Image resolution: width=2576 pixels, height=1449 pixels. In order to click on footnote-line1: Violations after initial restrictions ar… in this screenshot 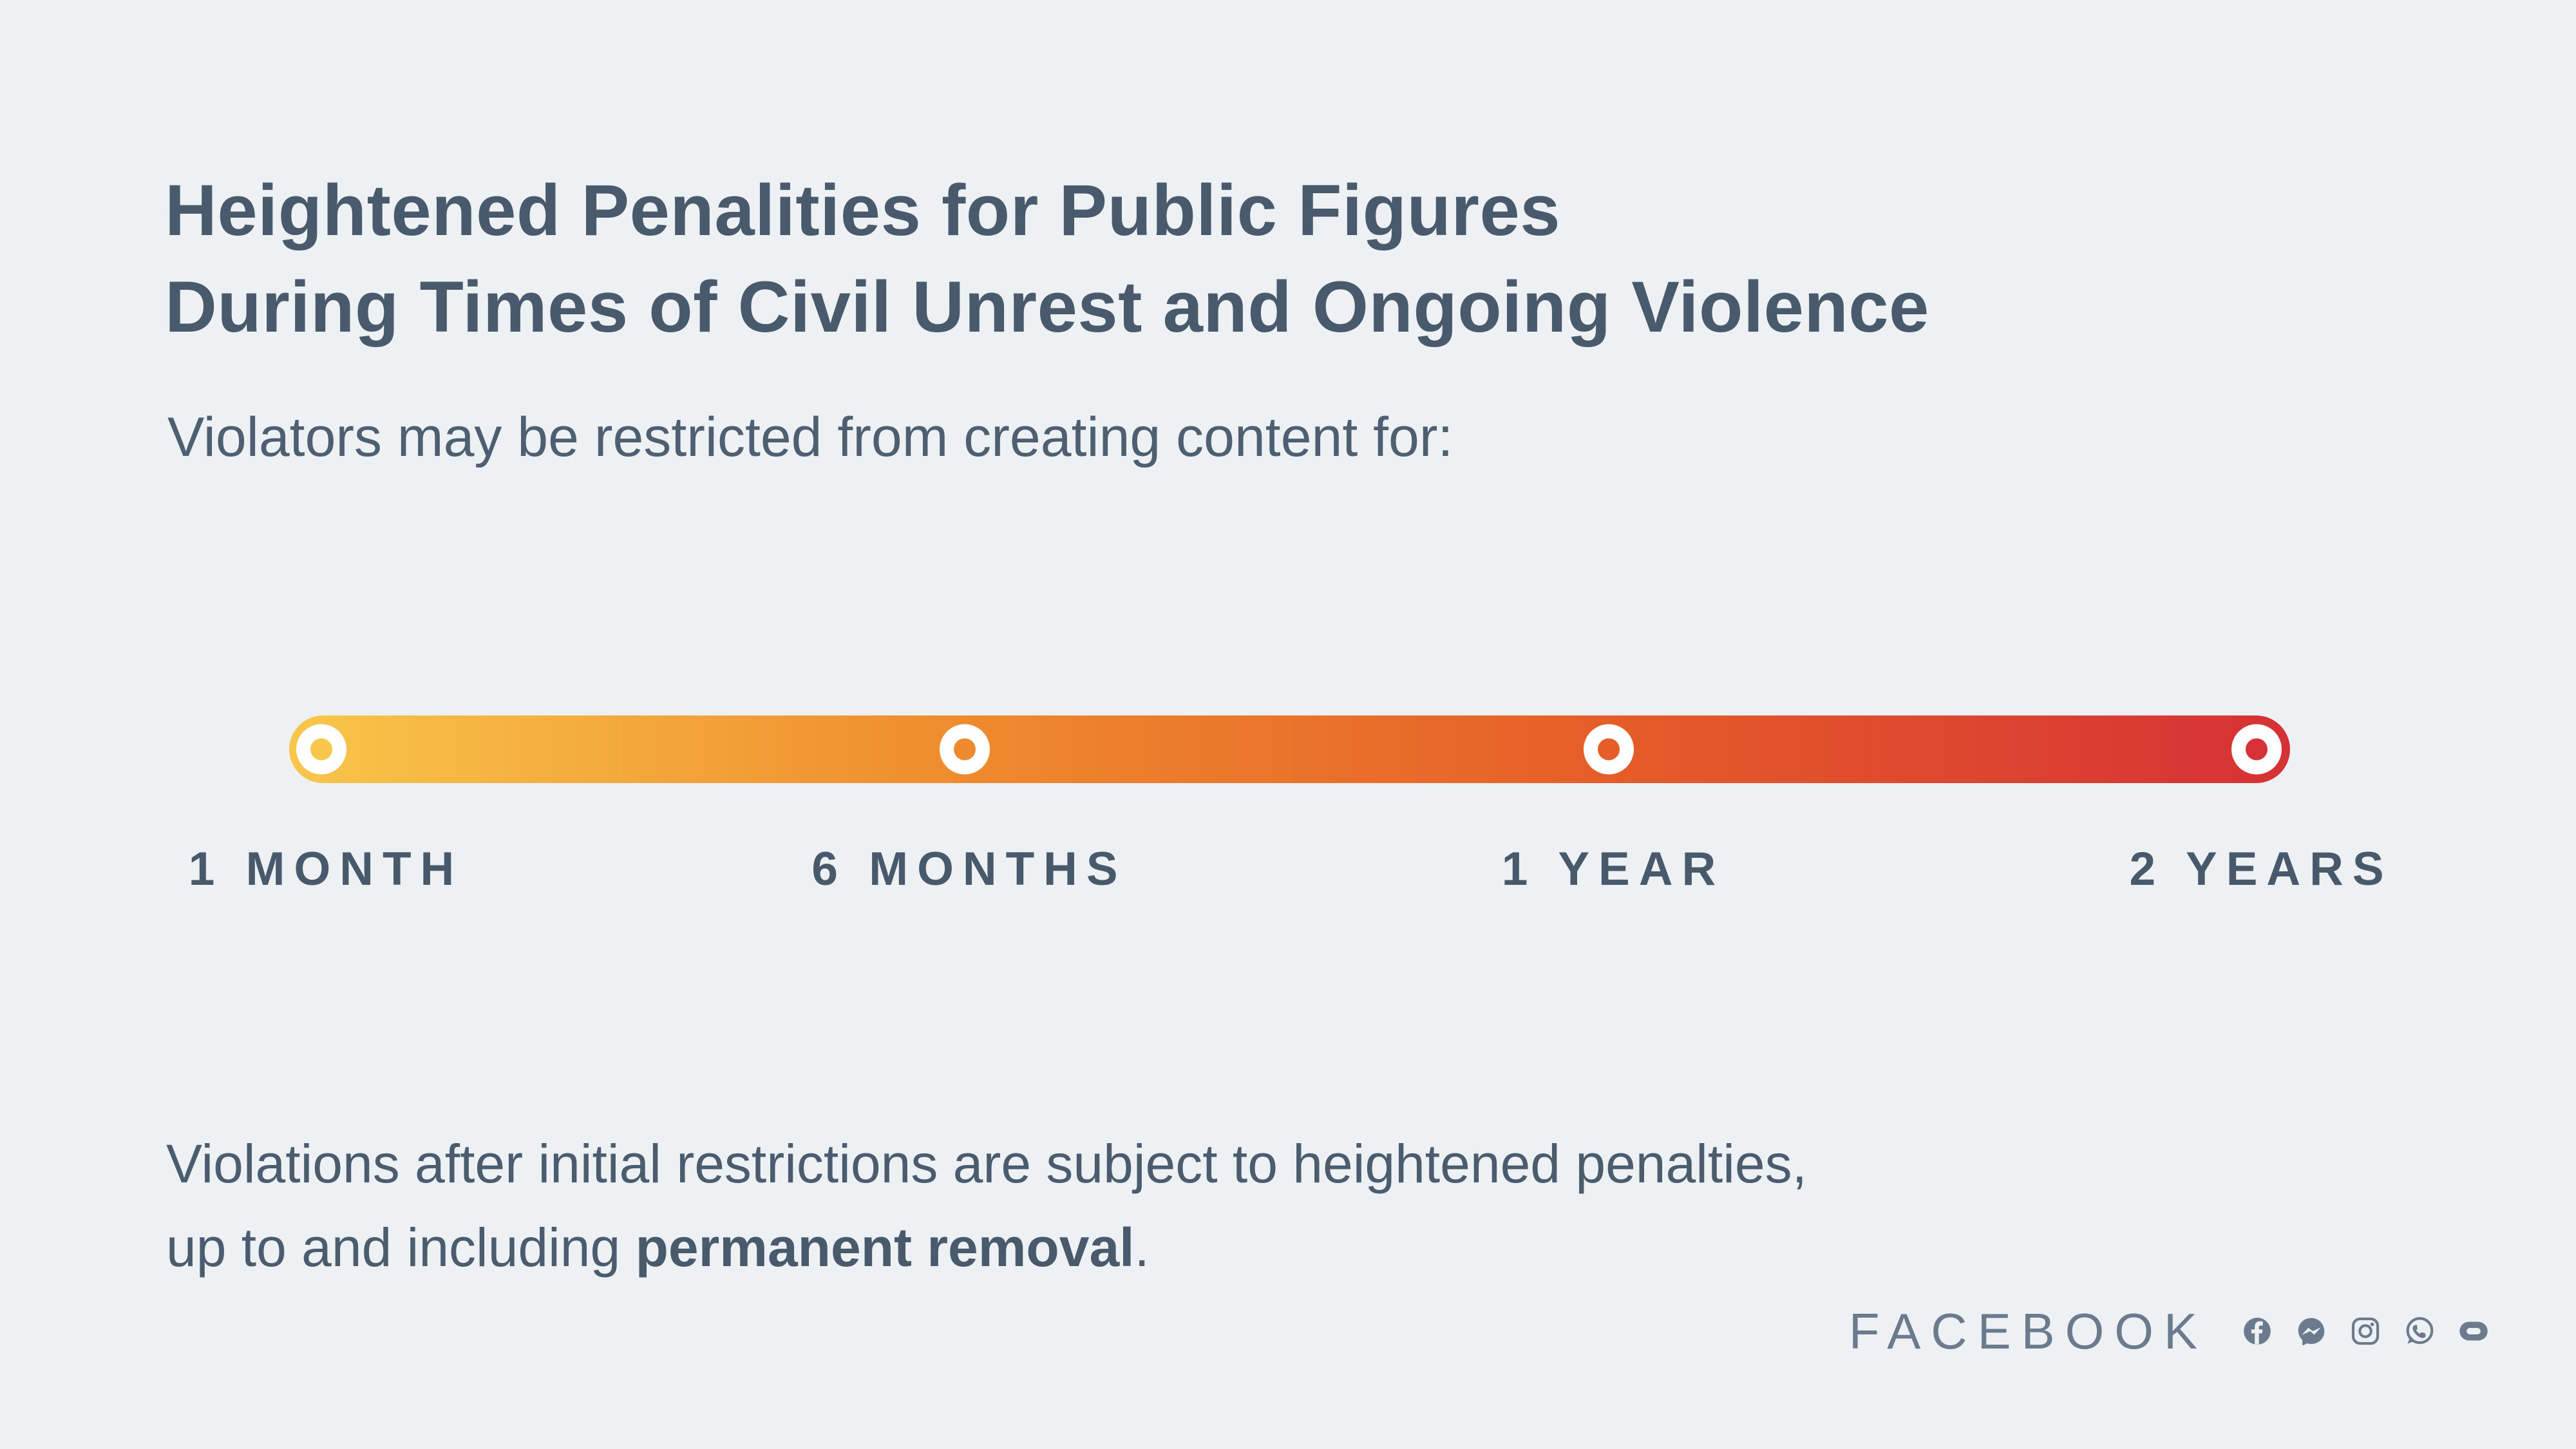, I will do `click(986, 1163)`.